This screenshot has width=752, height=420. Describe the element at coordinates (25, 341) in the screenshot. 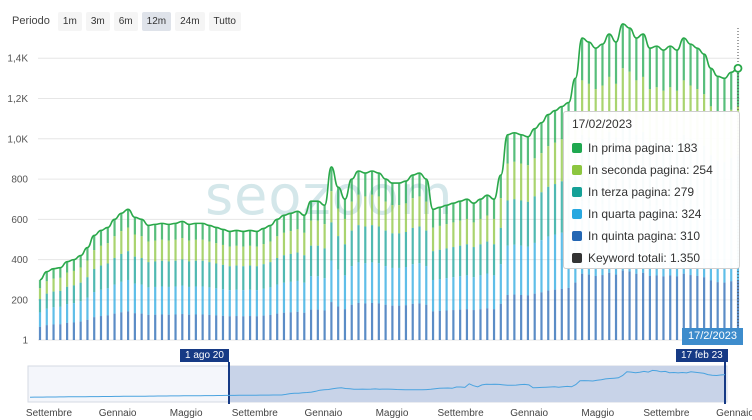

I see `y-tick-label: 1` at that location.